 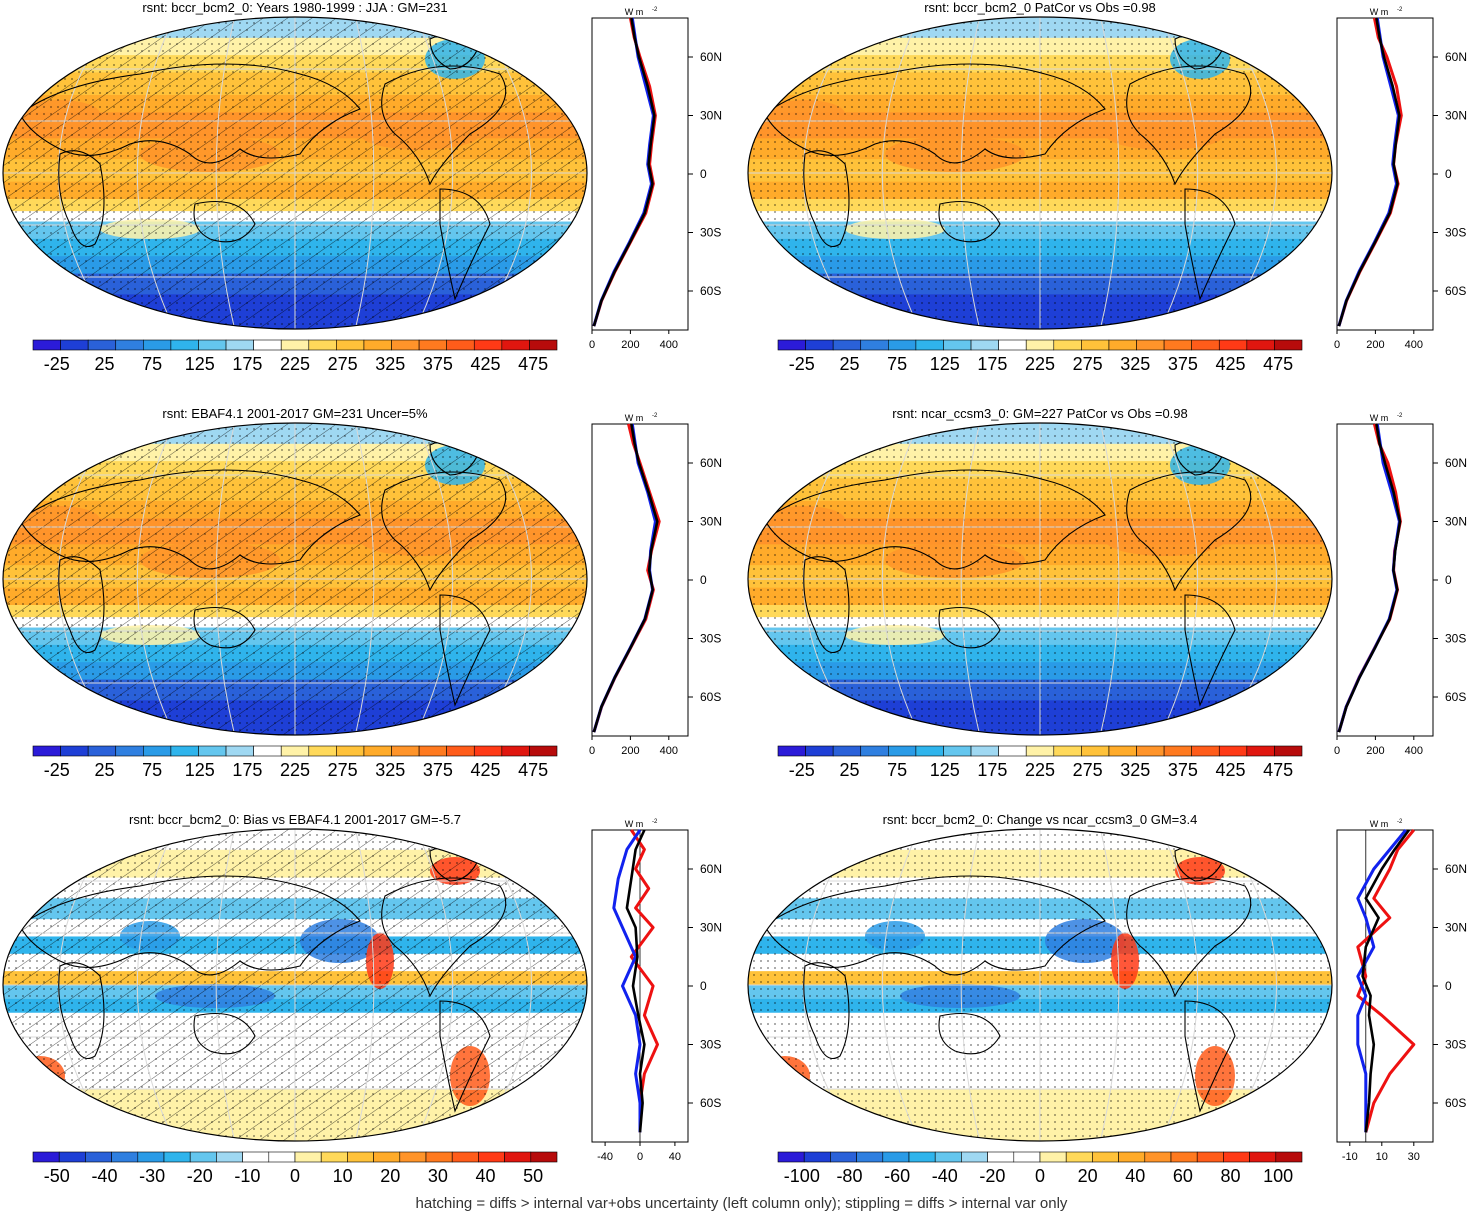 I want to click on zonal-mean-profile: W m -2 60N 30N 0 30S 60S -10 10 30, so click(x=1401, y=991).